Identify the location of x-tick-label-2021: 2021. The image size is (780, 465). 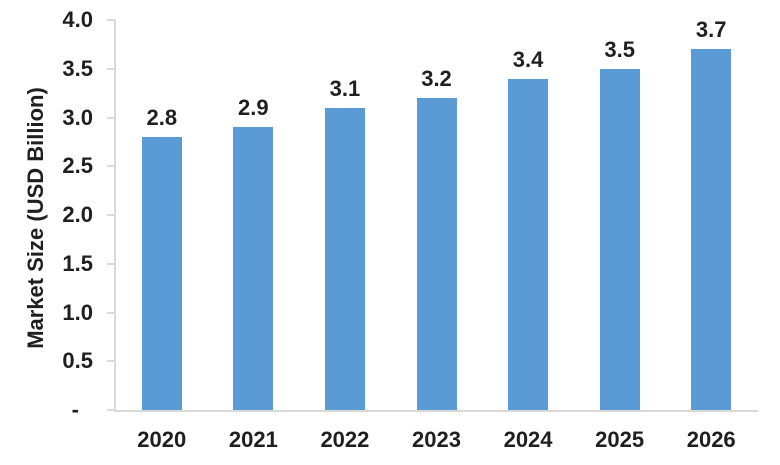
(253, 439).